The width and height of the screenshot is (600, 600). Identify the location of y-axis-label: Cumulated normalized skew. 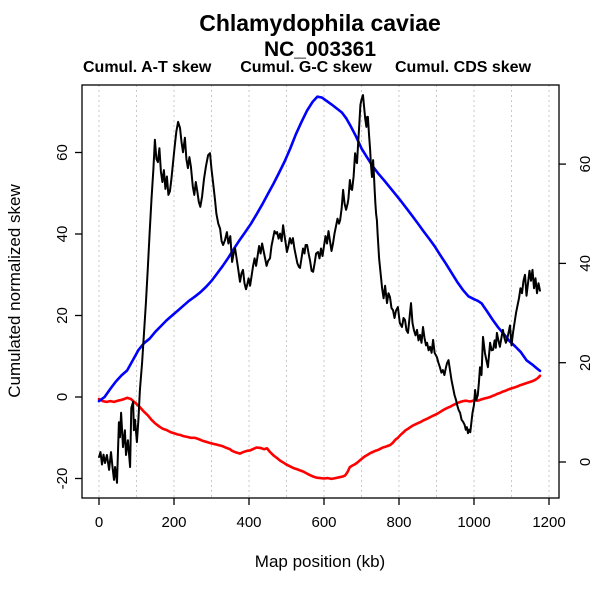
(14, 291).